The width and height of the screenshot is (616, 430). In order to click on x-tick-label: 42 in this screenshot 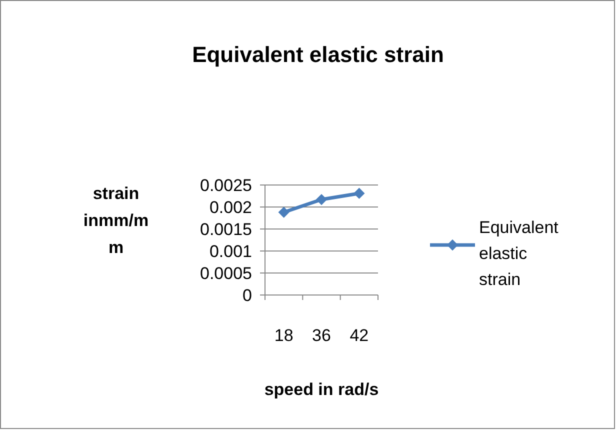, I will do `click(359, 335)`.